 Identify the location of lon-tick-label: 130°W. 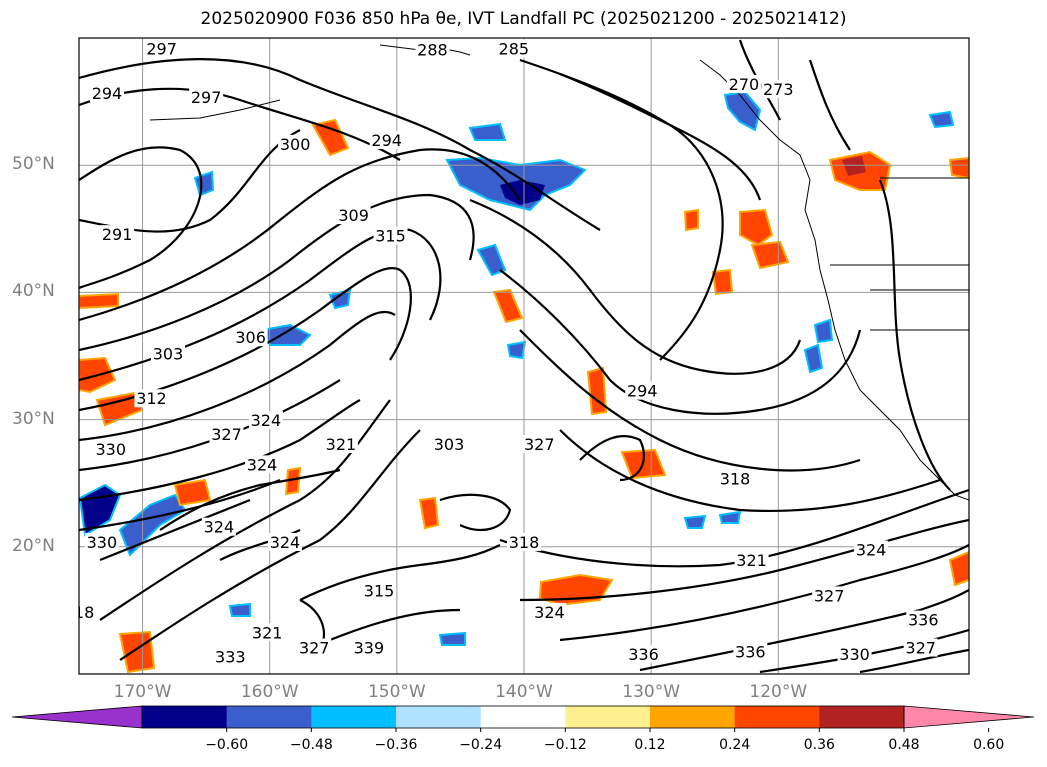
(651, 692).